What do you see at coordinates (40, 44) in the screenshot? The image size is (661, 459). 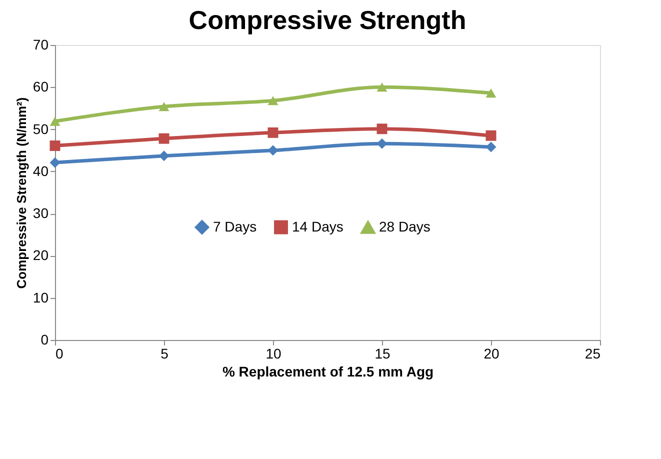 I see `y-tick-label: 70` at bounding box center [40, 44].